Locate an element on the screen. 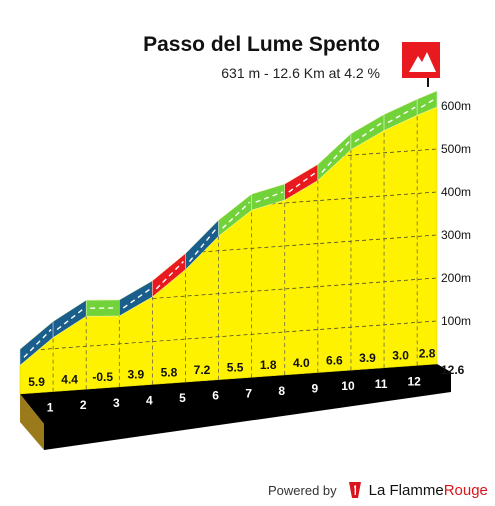 The width and height of the screenshot is (495, 506). km-marker-label: 6 is located at coordinates (215, 396).